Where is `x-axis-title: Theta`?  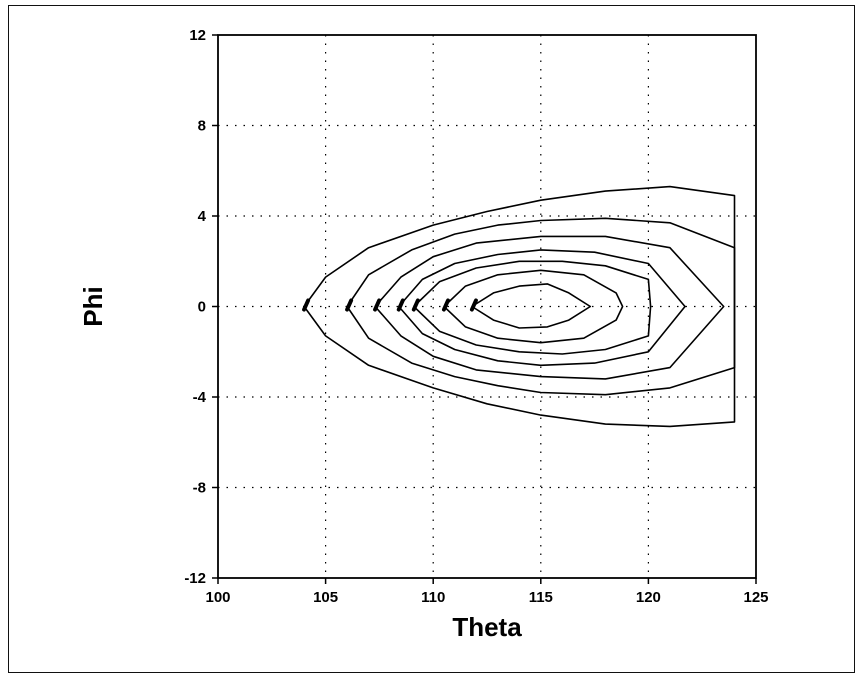 x-axis-title: Theta is located at coordinates (487, 627).